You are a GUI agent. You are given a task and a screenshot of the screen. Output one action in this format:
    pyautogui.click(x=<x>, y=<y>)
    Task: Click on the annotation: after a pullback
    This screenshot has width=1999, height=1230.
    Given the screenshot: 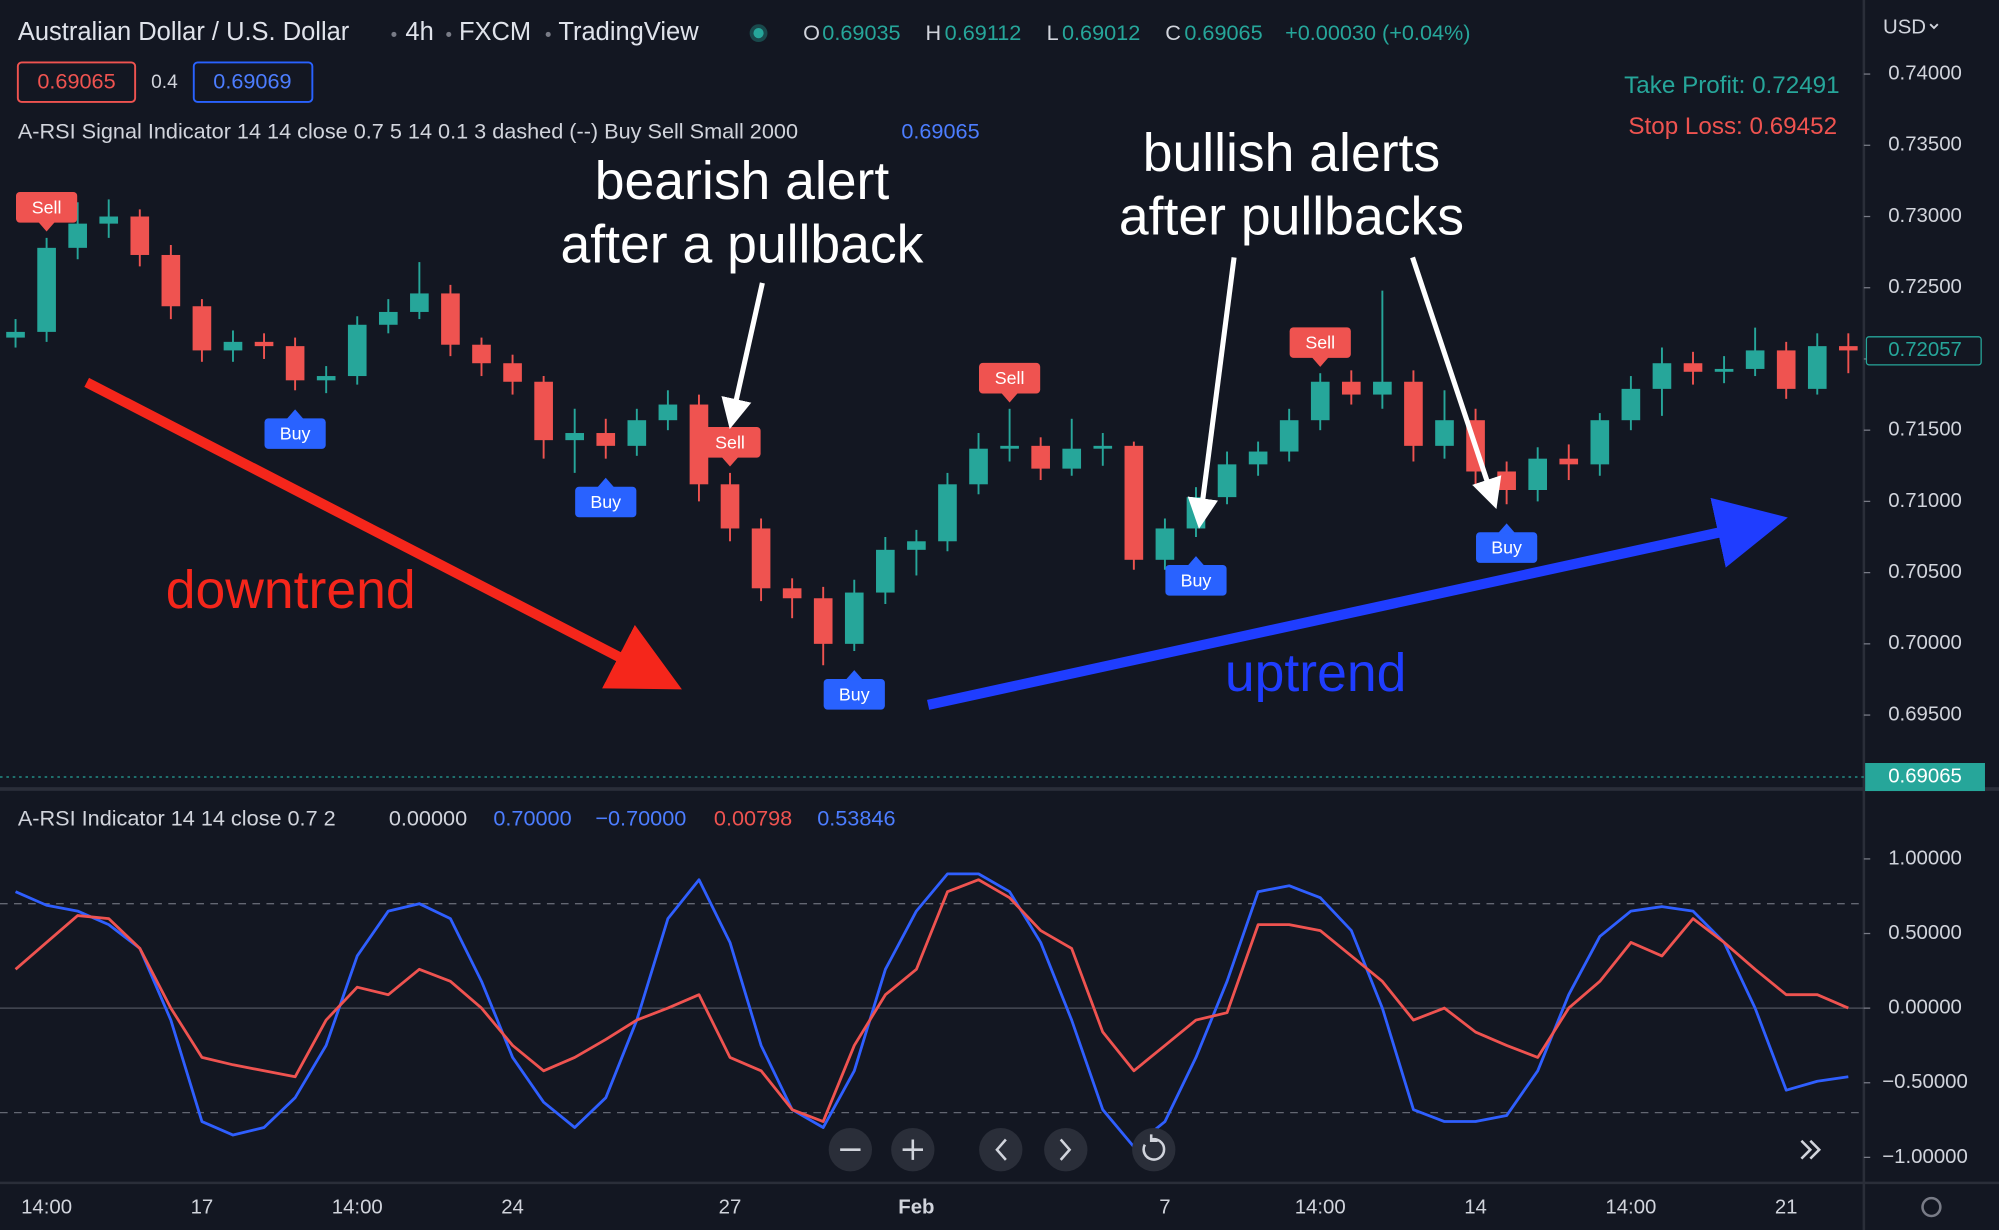 What is the action you would take?
    pyautogui.click(x=741, y=245)
    